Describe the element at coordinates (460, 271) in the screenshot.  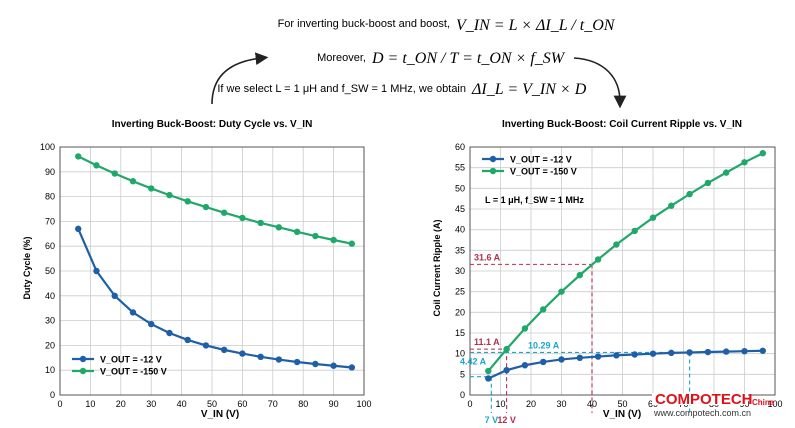
I see `y-tick-label: 30` at that location.